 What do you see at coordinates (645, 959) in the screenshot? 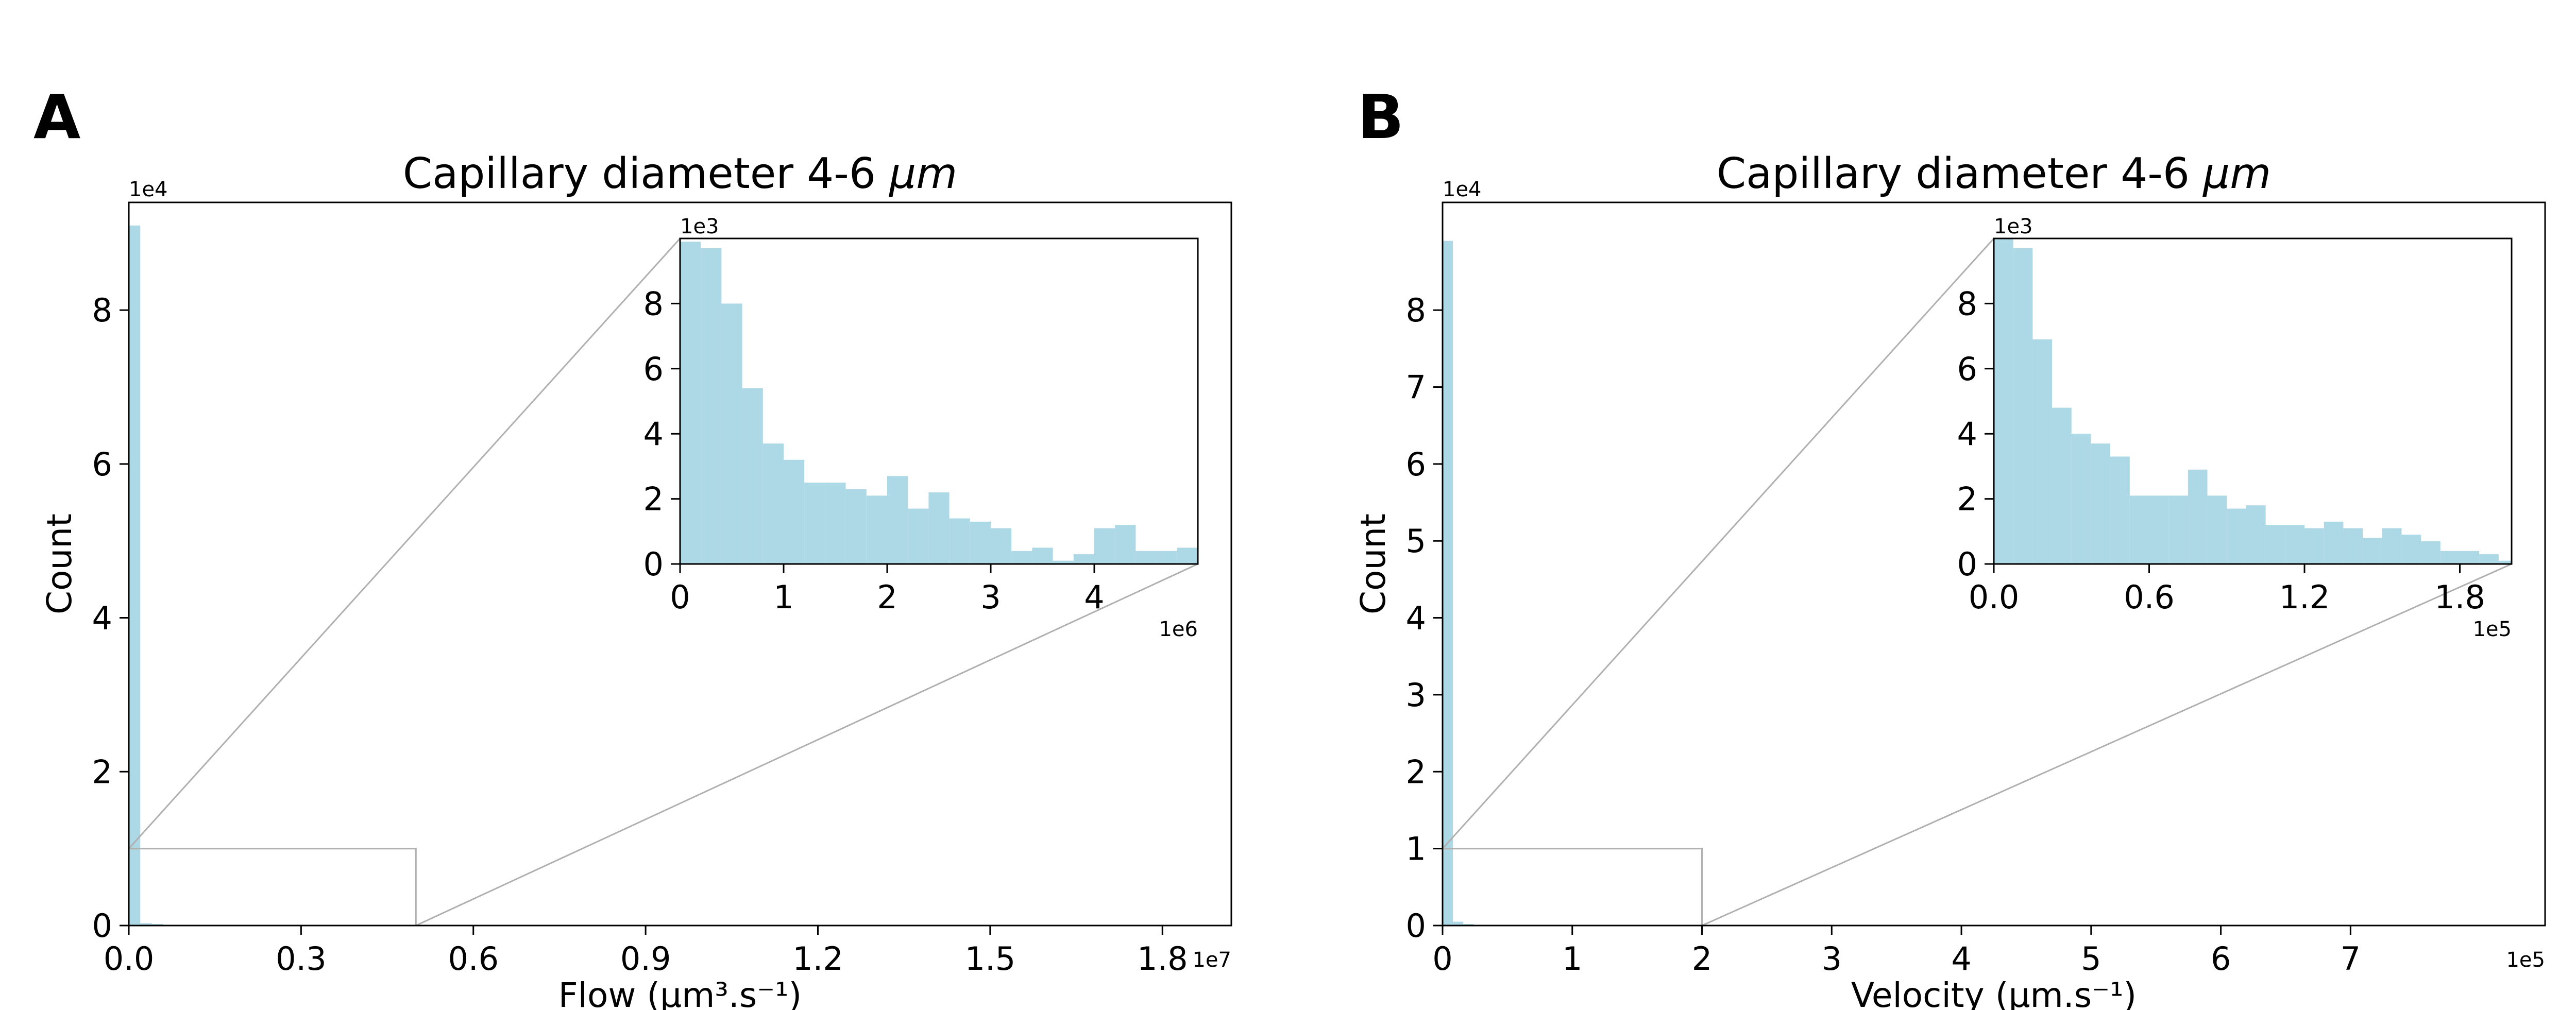
I see `x-tick-label: 0.9` at bounding box center [645, 959].